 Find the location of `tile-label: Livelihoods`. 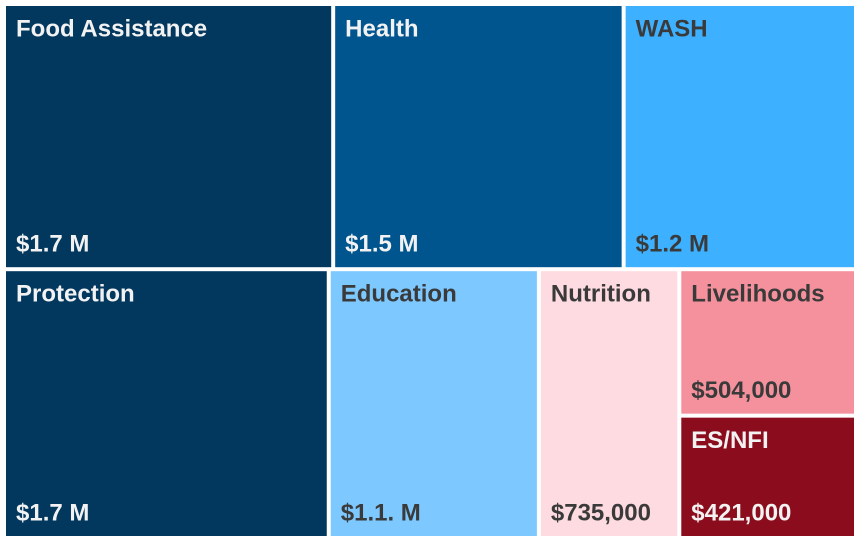

tile-label: Livelihoods is located at coordinates (757, 294).